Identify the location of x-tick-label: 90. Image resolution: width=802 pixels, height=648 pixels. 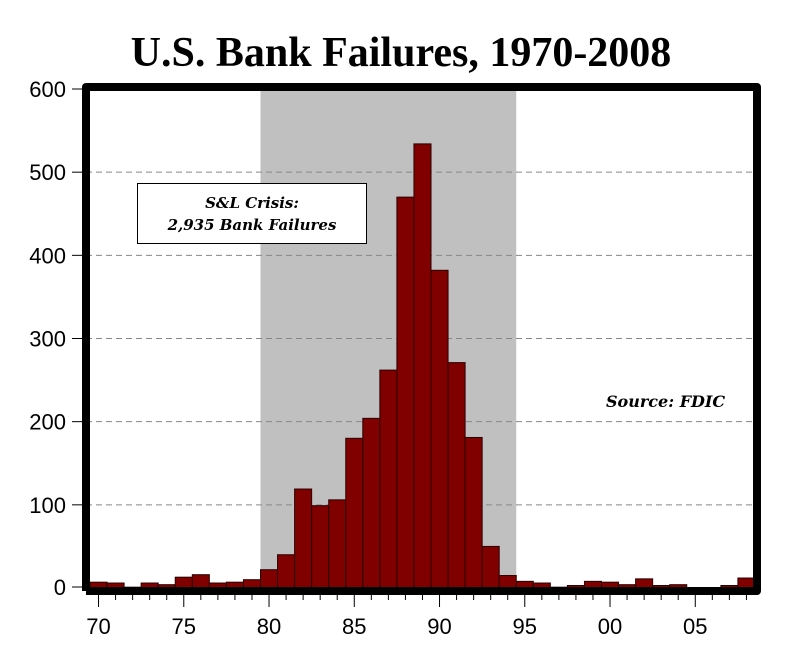
(439, 626).